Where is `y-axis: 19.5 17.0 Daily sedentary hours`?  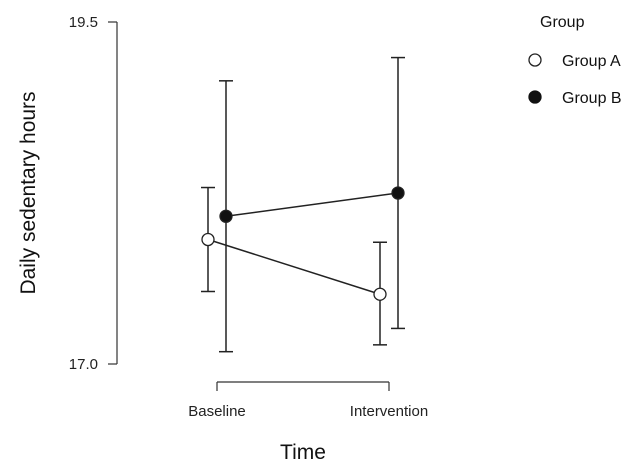 y-axis: 19.5 17.0 Daily sedentary hours is located at coordinates (67, 193).